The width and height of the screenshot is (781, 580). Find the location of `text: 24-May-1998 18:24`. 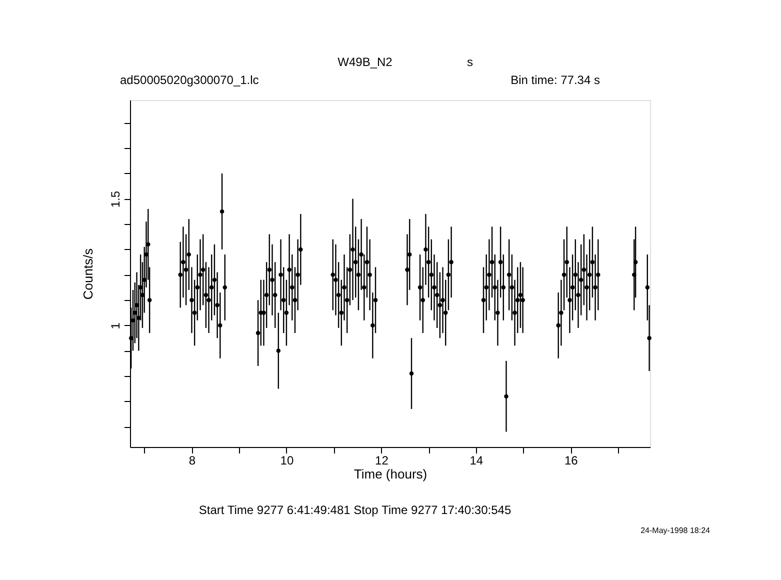

text: 24-May-1998 18:24 is located at coordinates (675, 530).